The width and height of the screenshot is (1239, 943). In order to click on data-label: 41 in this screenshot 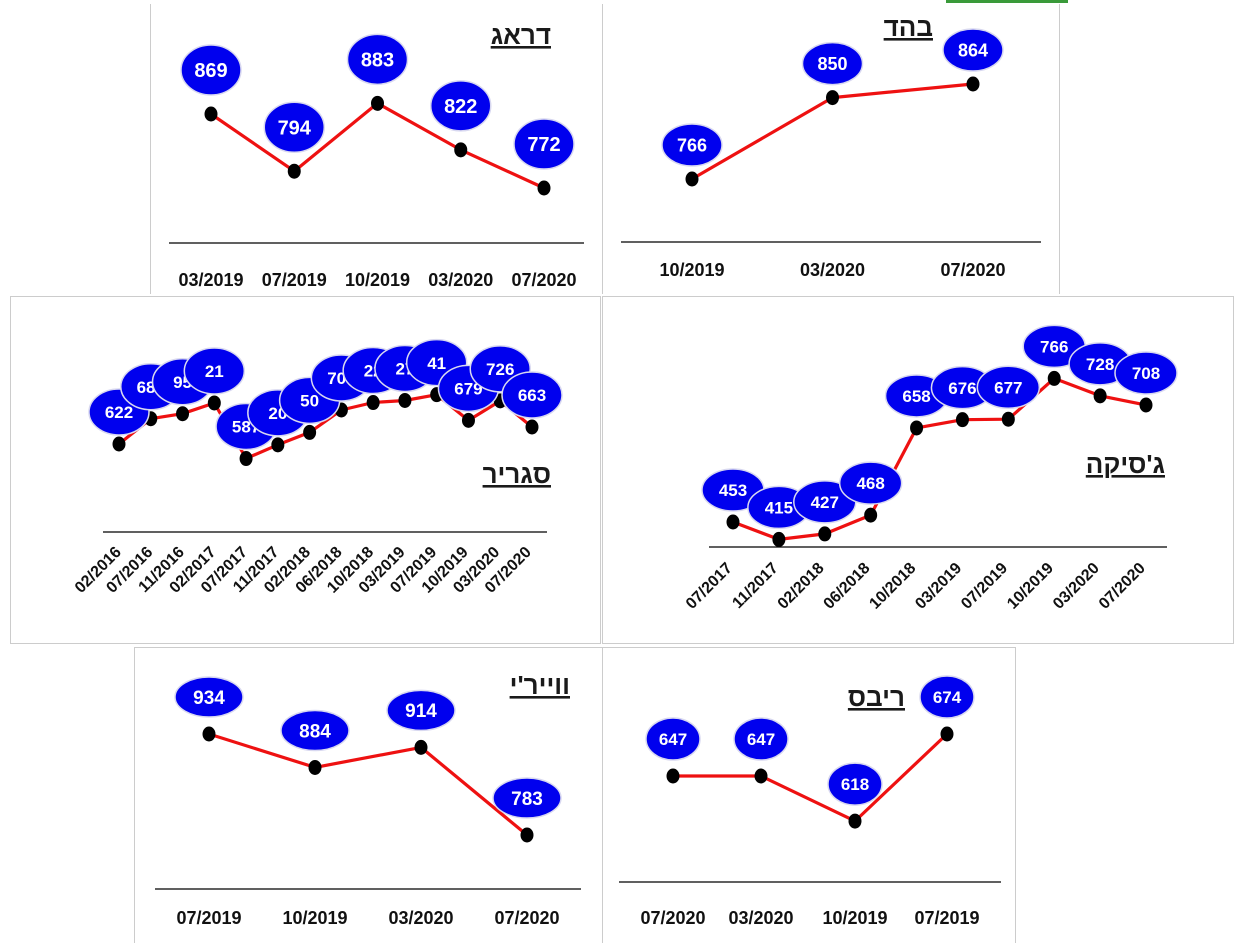, I will do `click(436, 363)`.